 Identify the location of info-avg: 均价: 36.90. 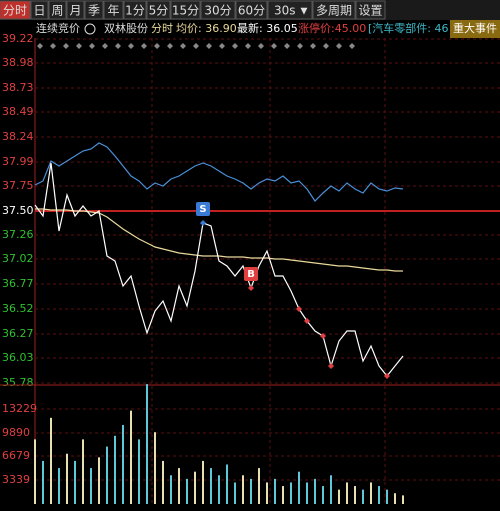
(206, 28).